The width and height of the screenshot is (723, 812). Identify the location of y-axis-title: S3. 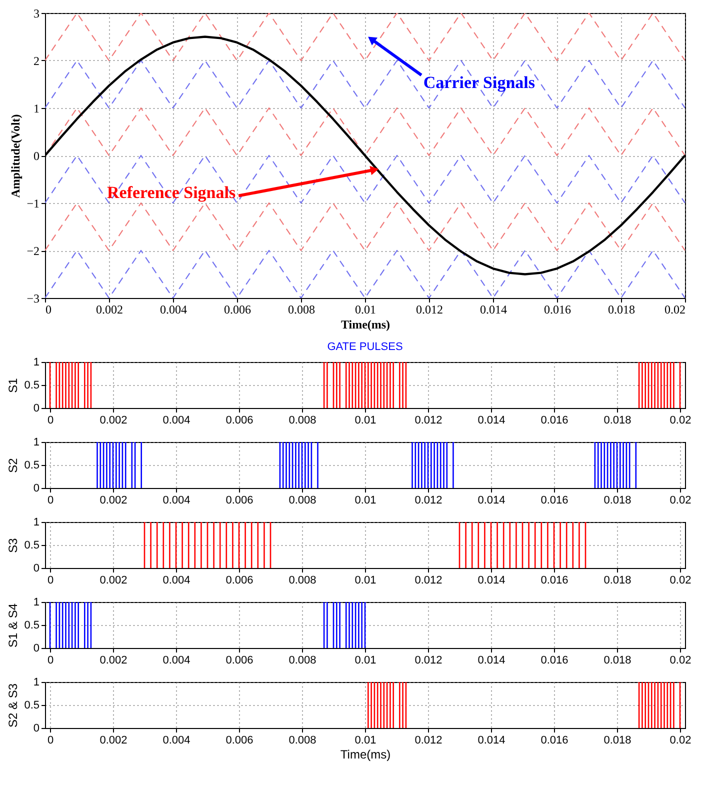
(13, 545).